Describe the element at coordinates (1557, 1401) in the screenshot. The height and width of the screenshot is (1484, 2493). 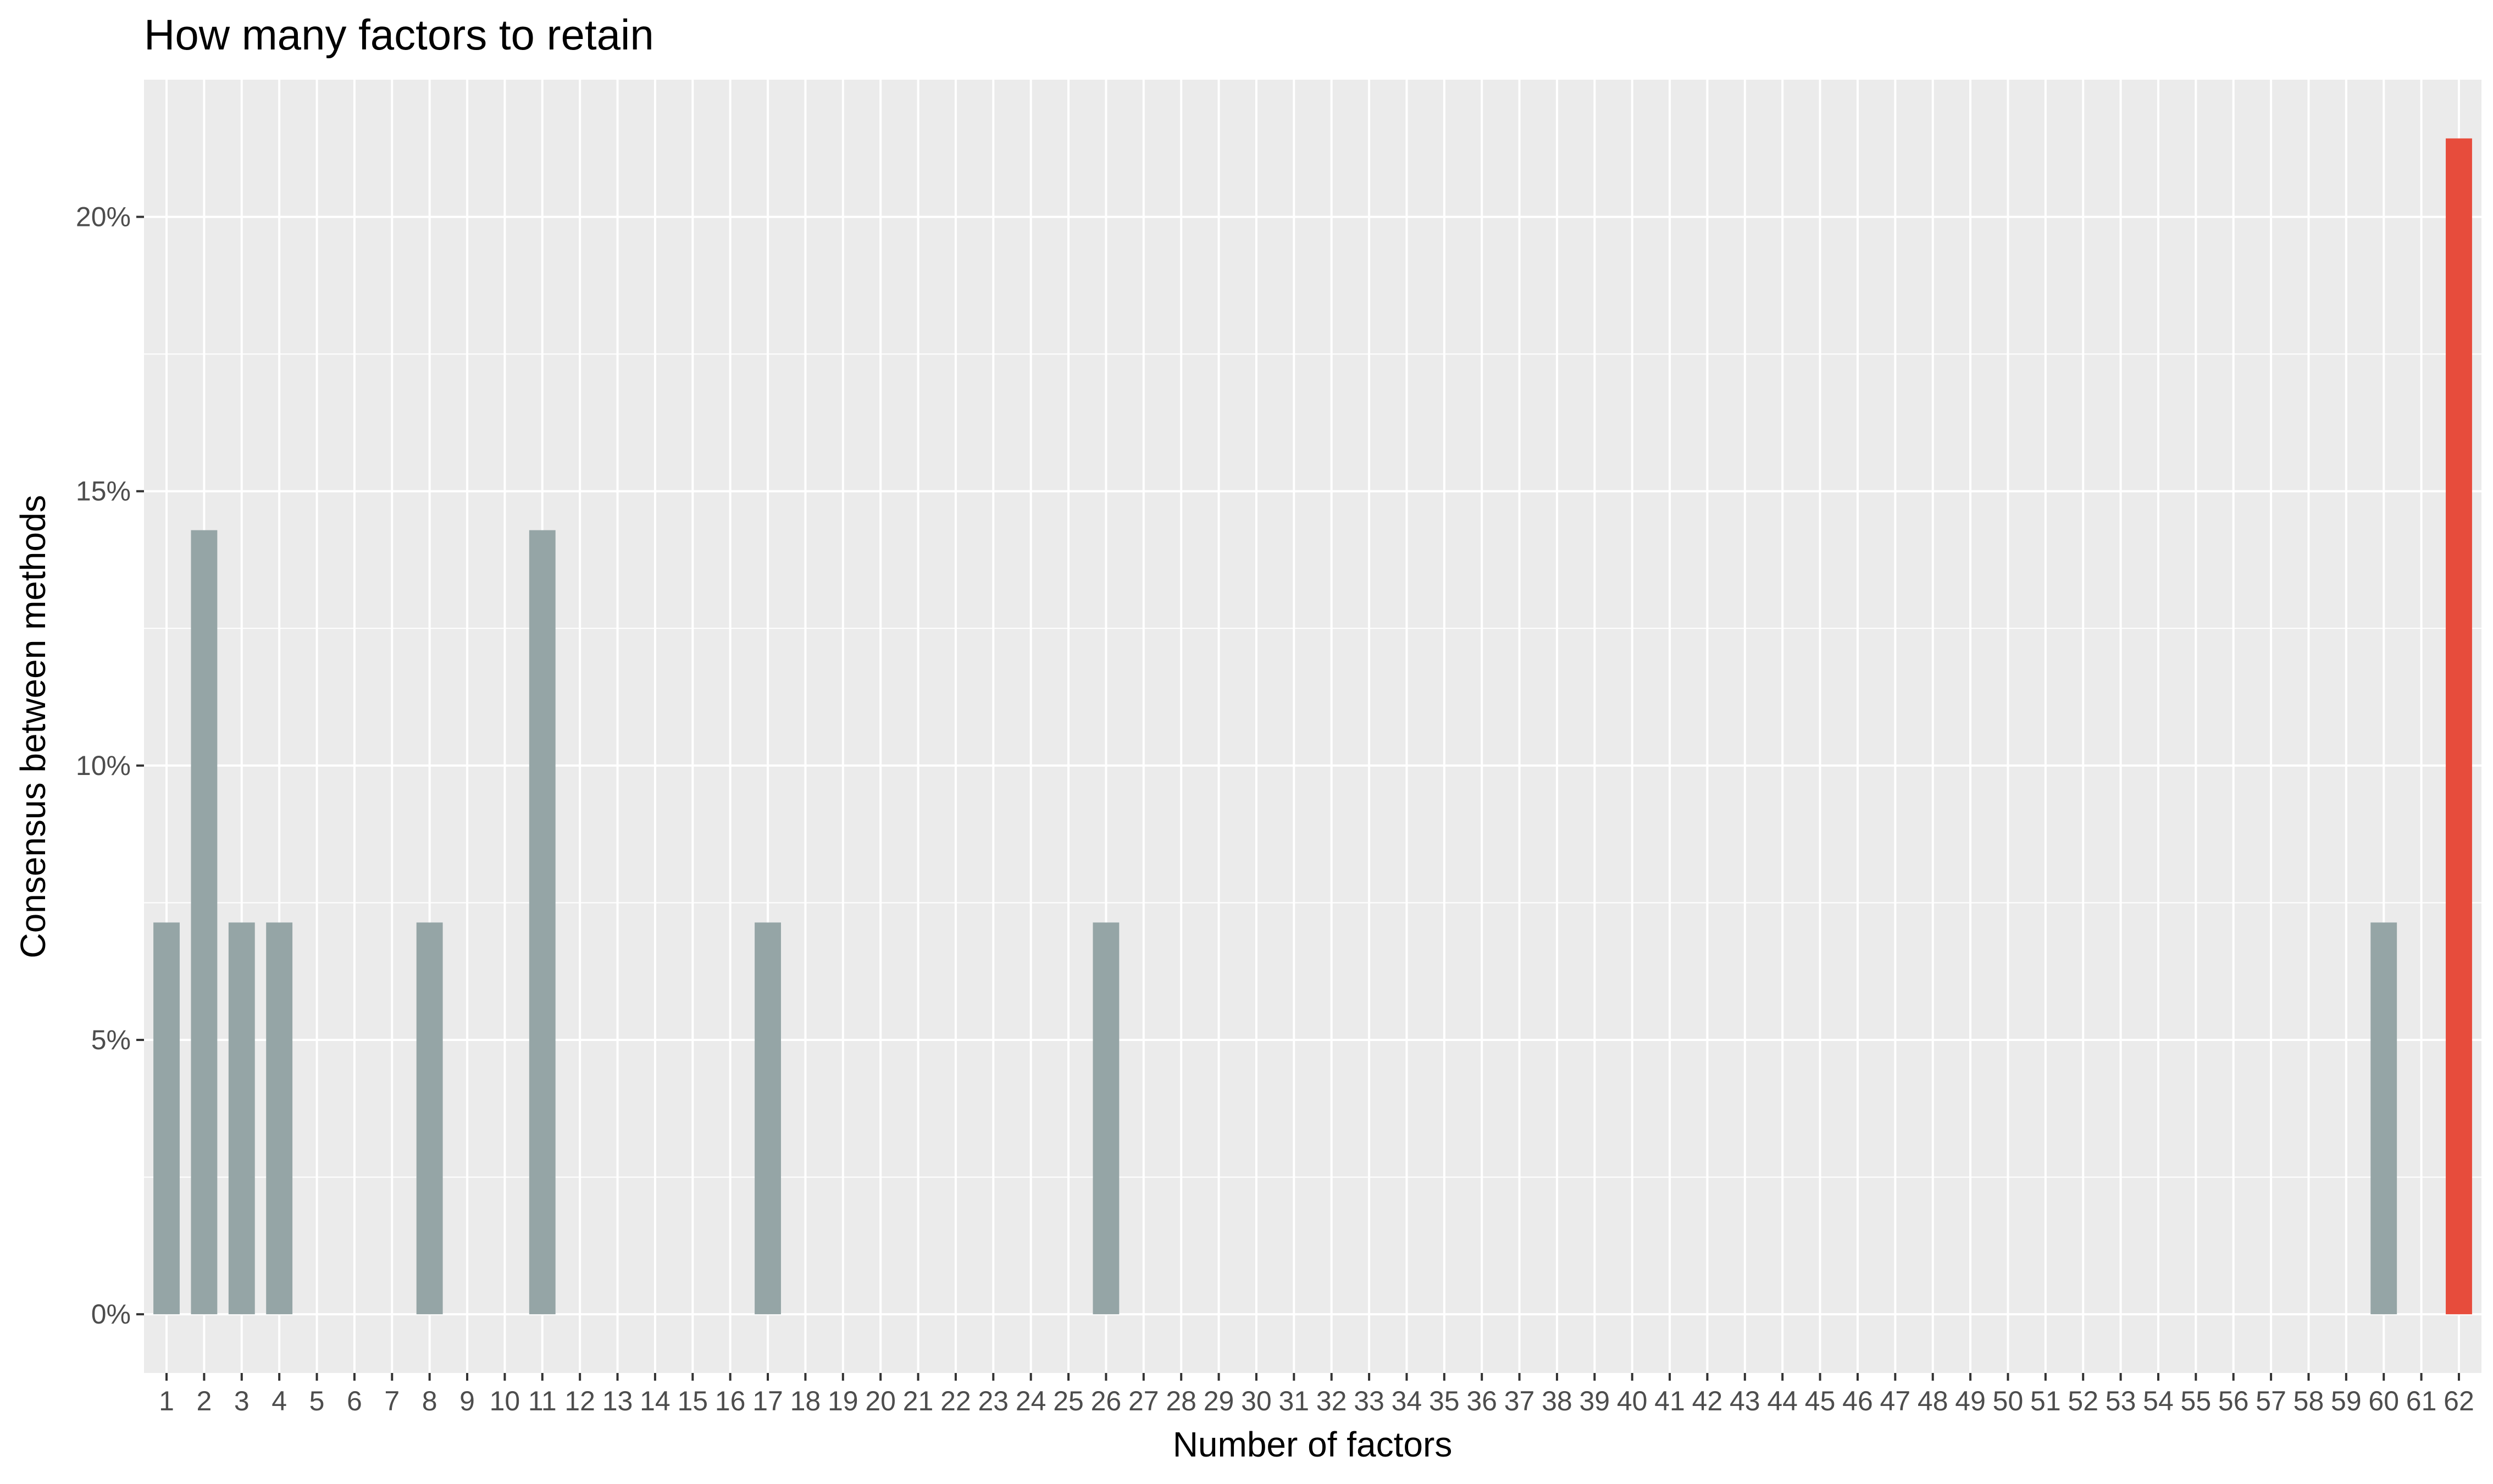
I see `x-tick-label: 38` at that location.